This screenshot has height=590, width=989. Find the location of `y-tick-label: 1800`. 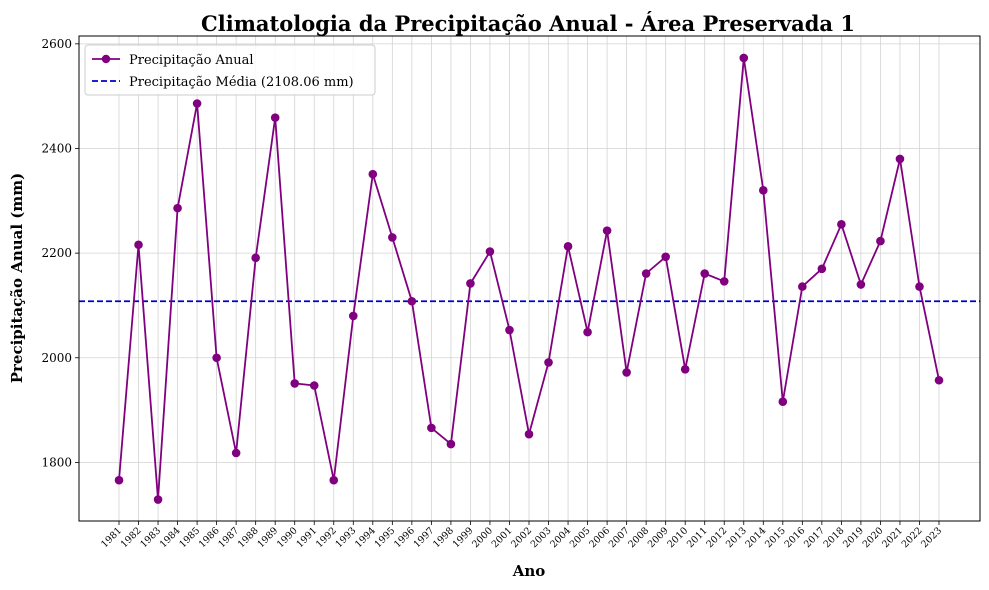

y-tick-label: 1800 is located at coordinates (56, 462).